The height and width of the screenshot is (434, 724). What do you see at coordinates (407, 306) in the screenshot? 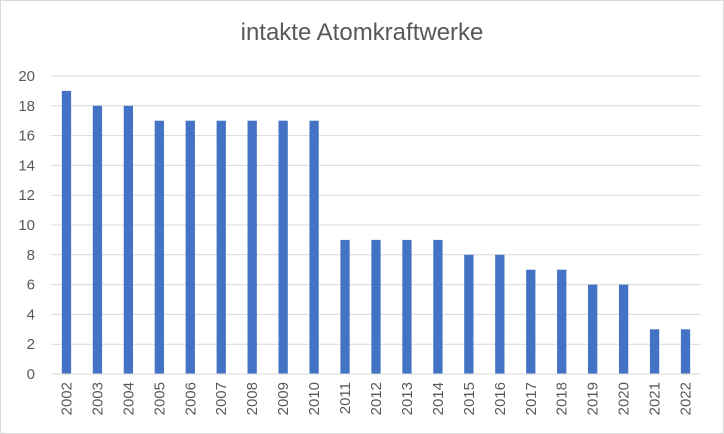
I see `bar-2013` at bounding box center [407, 306].